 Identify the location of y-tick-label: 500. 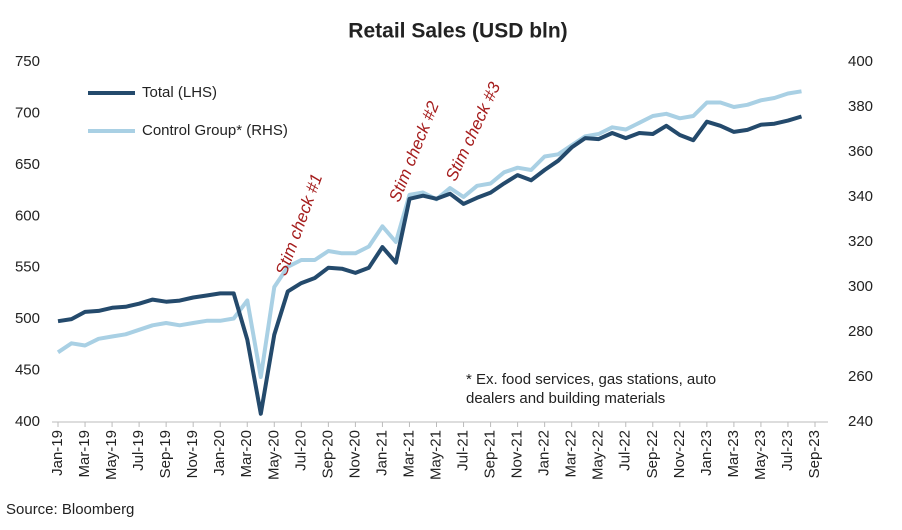
(27, 318).